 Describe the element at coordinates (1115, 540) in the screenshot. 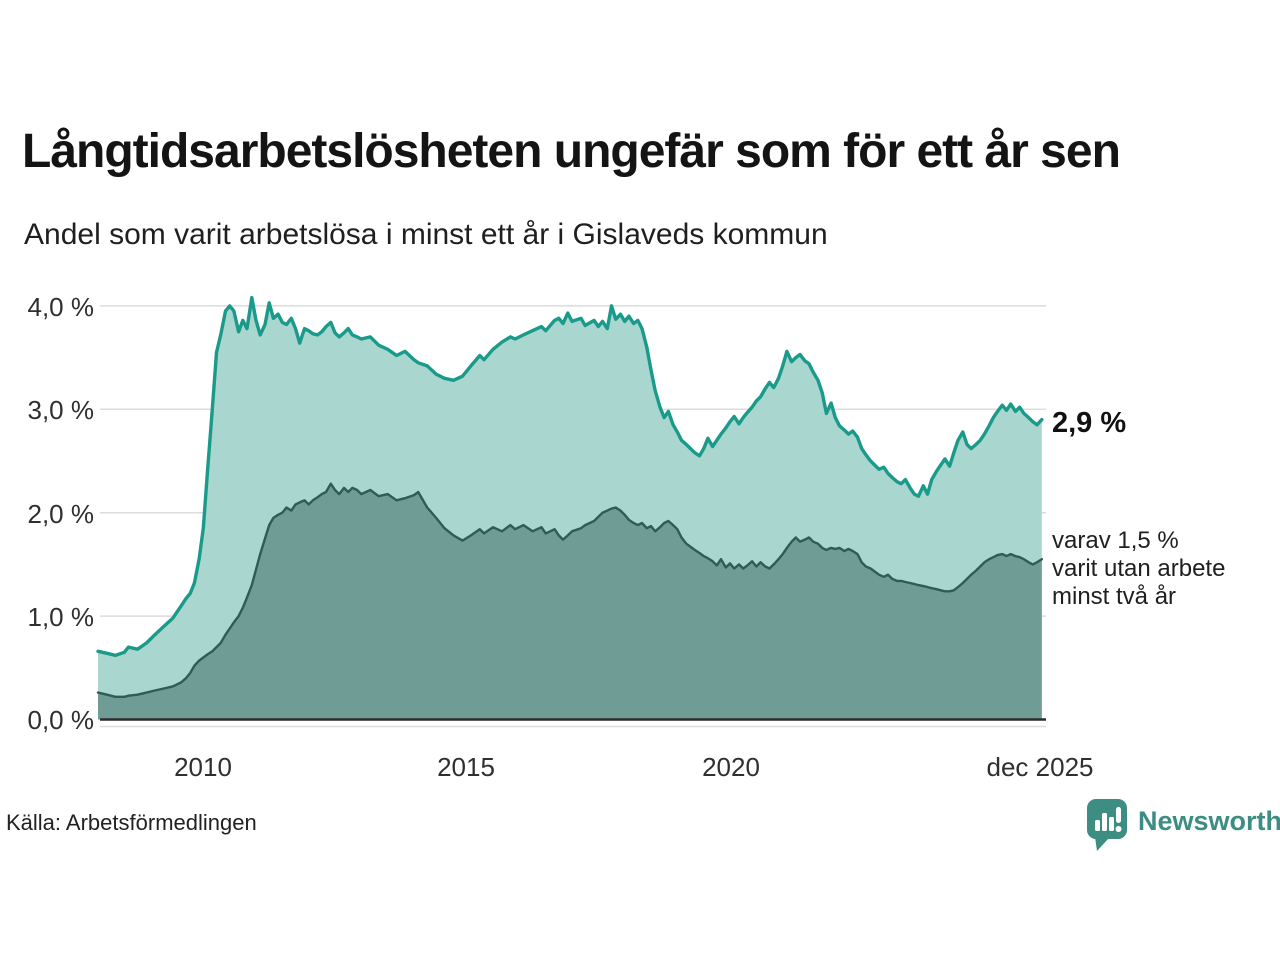

I see `twoyear-annotation-line1: varav 1,5 %` at that location.